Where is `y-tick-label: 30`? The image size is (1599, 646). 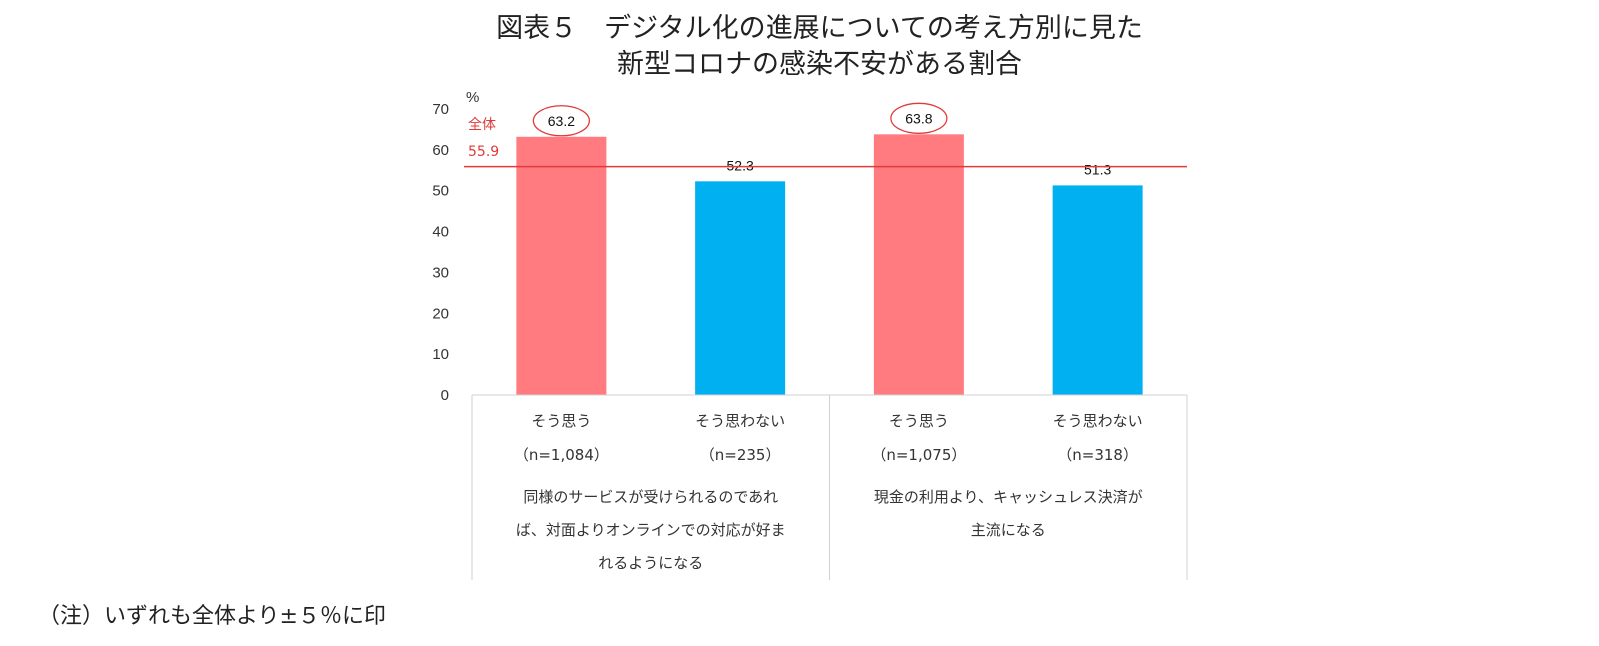
y-tick-label: 30 is located at coordinates (440, 272).